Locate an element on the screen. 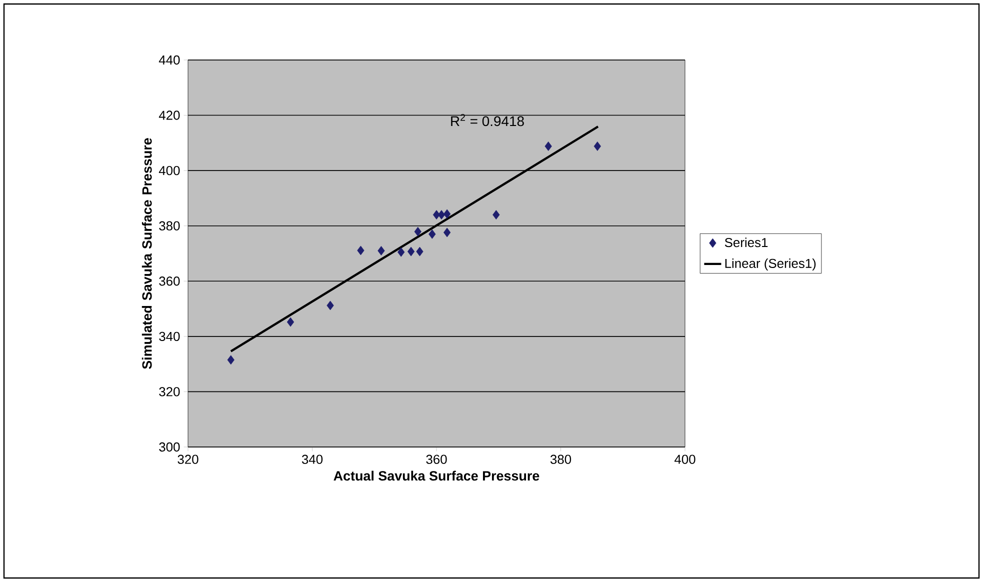 This screenshot has height=582, width=983. legend-label: Linear (Series1) is located at coordinates (770, 264).